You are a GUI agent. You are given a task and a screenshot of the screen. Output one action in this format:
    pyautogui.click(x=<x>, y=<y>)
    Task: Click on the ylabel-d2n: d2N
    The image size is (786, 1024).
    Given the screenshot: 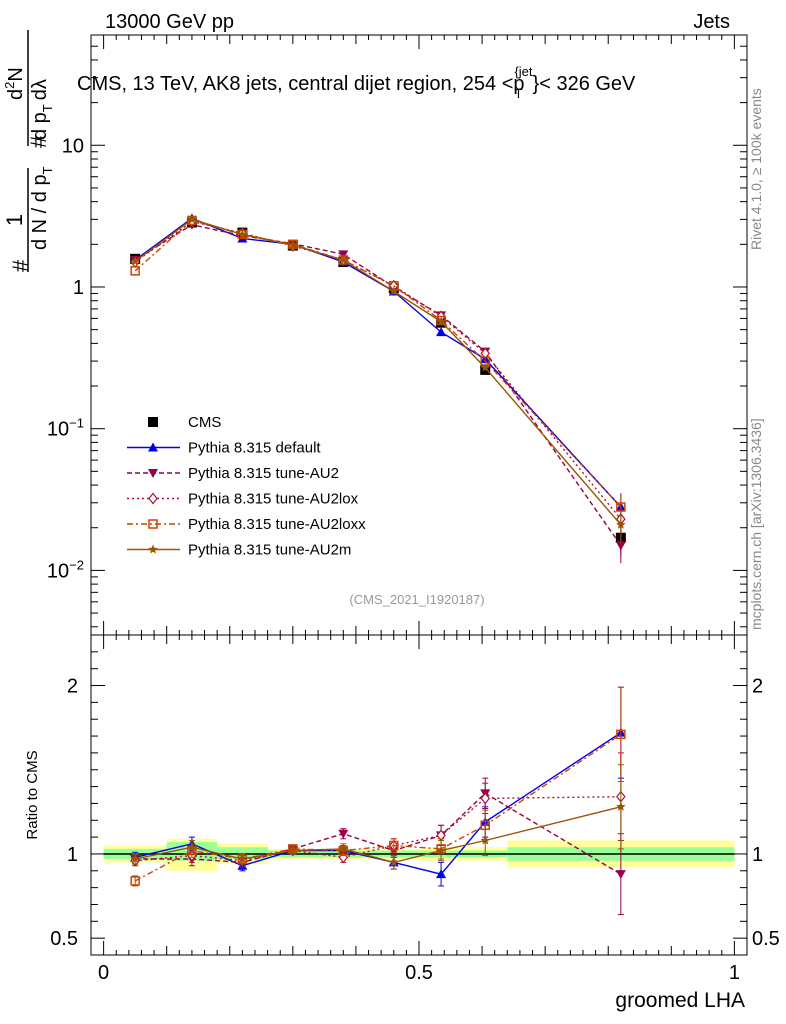 What is the action you would take?
    pyautogui.click(x=14, y=83)
    